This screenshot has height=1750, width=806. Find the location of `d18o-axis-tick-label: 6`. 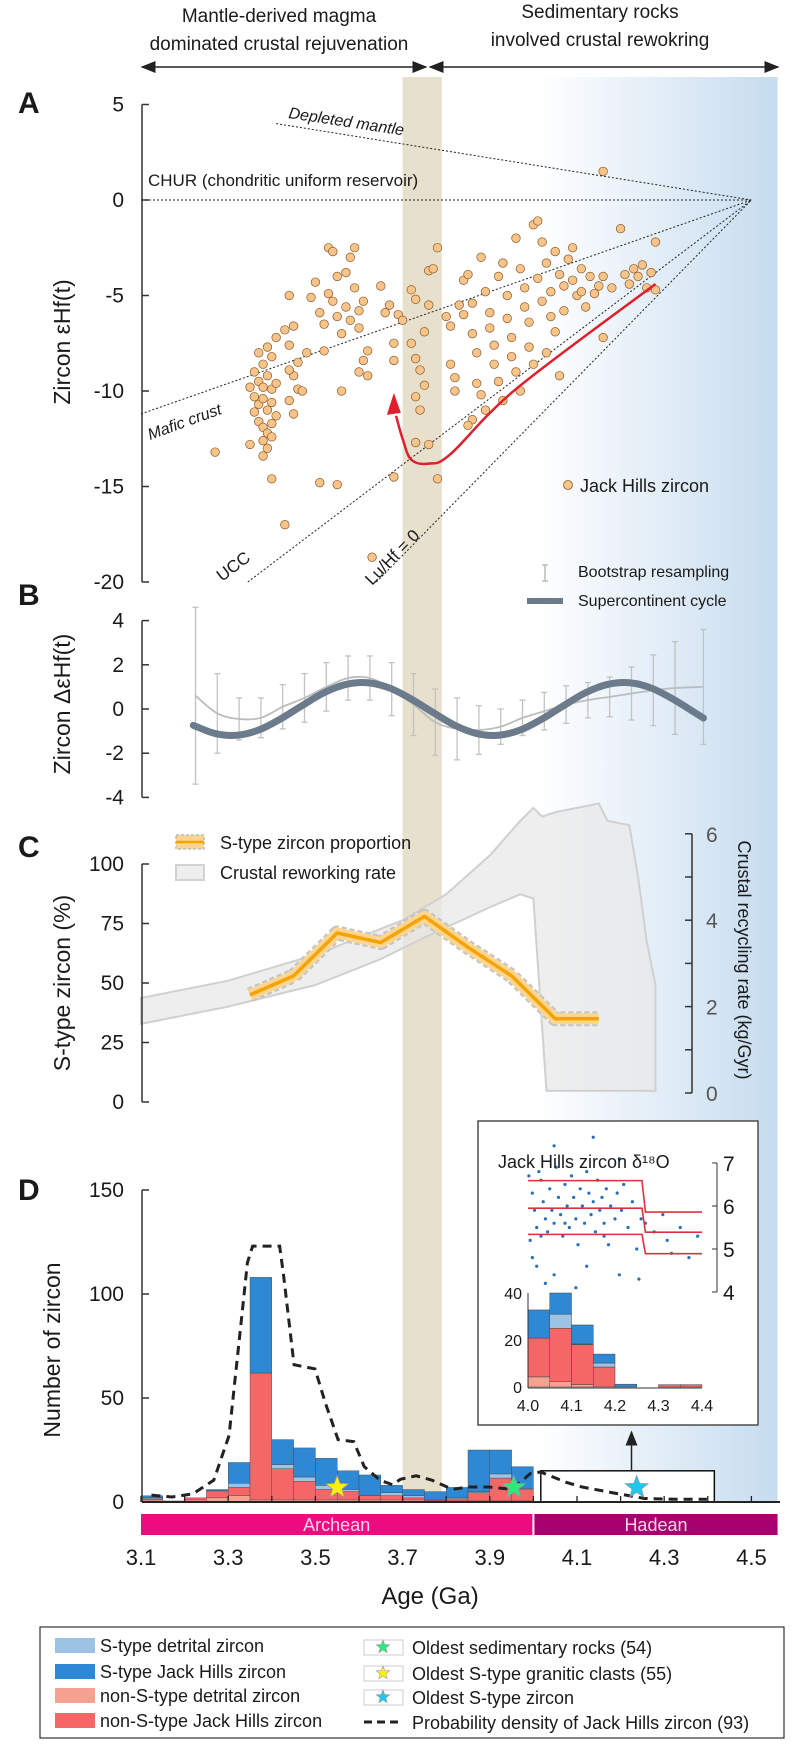

d18o-axis-tick-label: 6 is located at coordinates (729, 1207).